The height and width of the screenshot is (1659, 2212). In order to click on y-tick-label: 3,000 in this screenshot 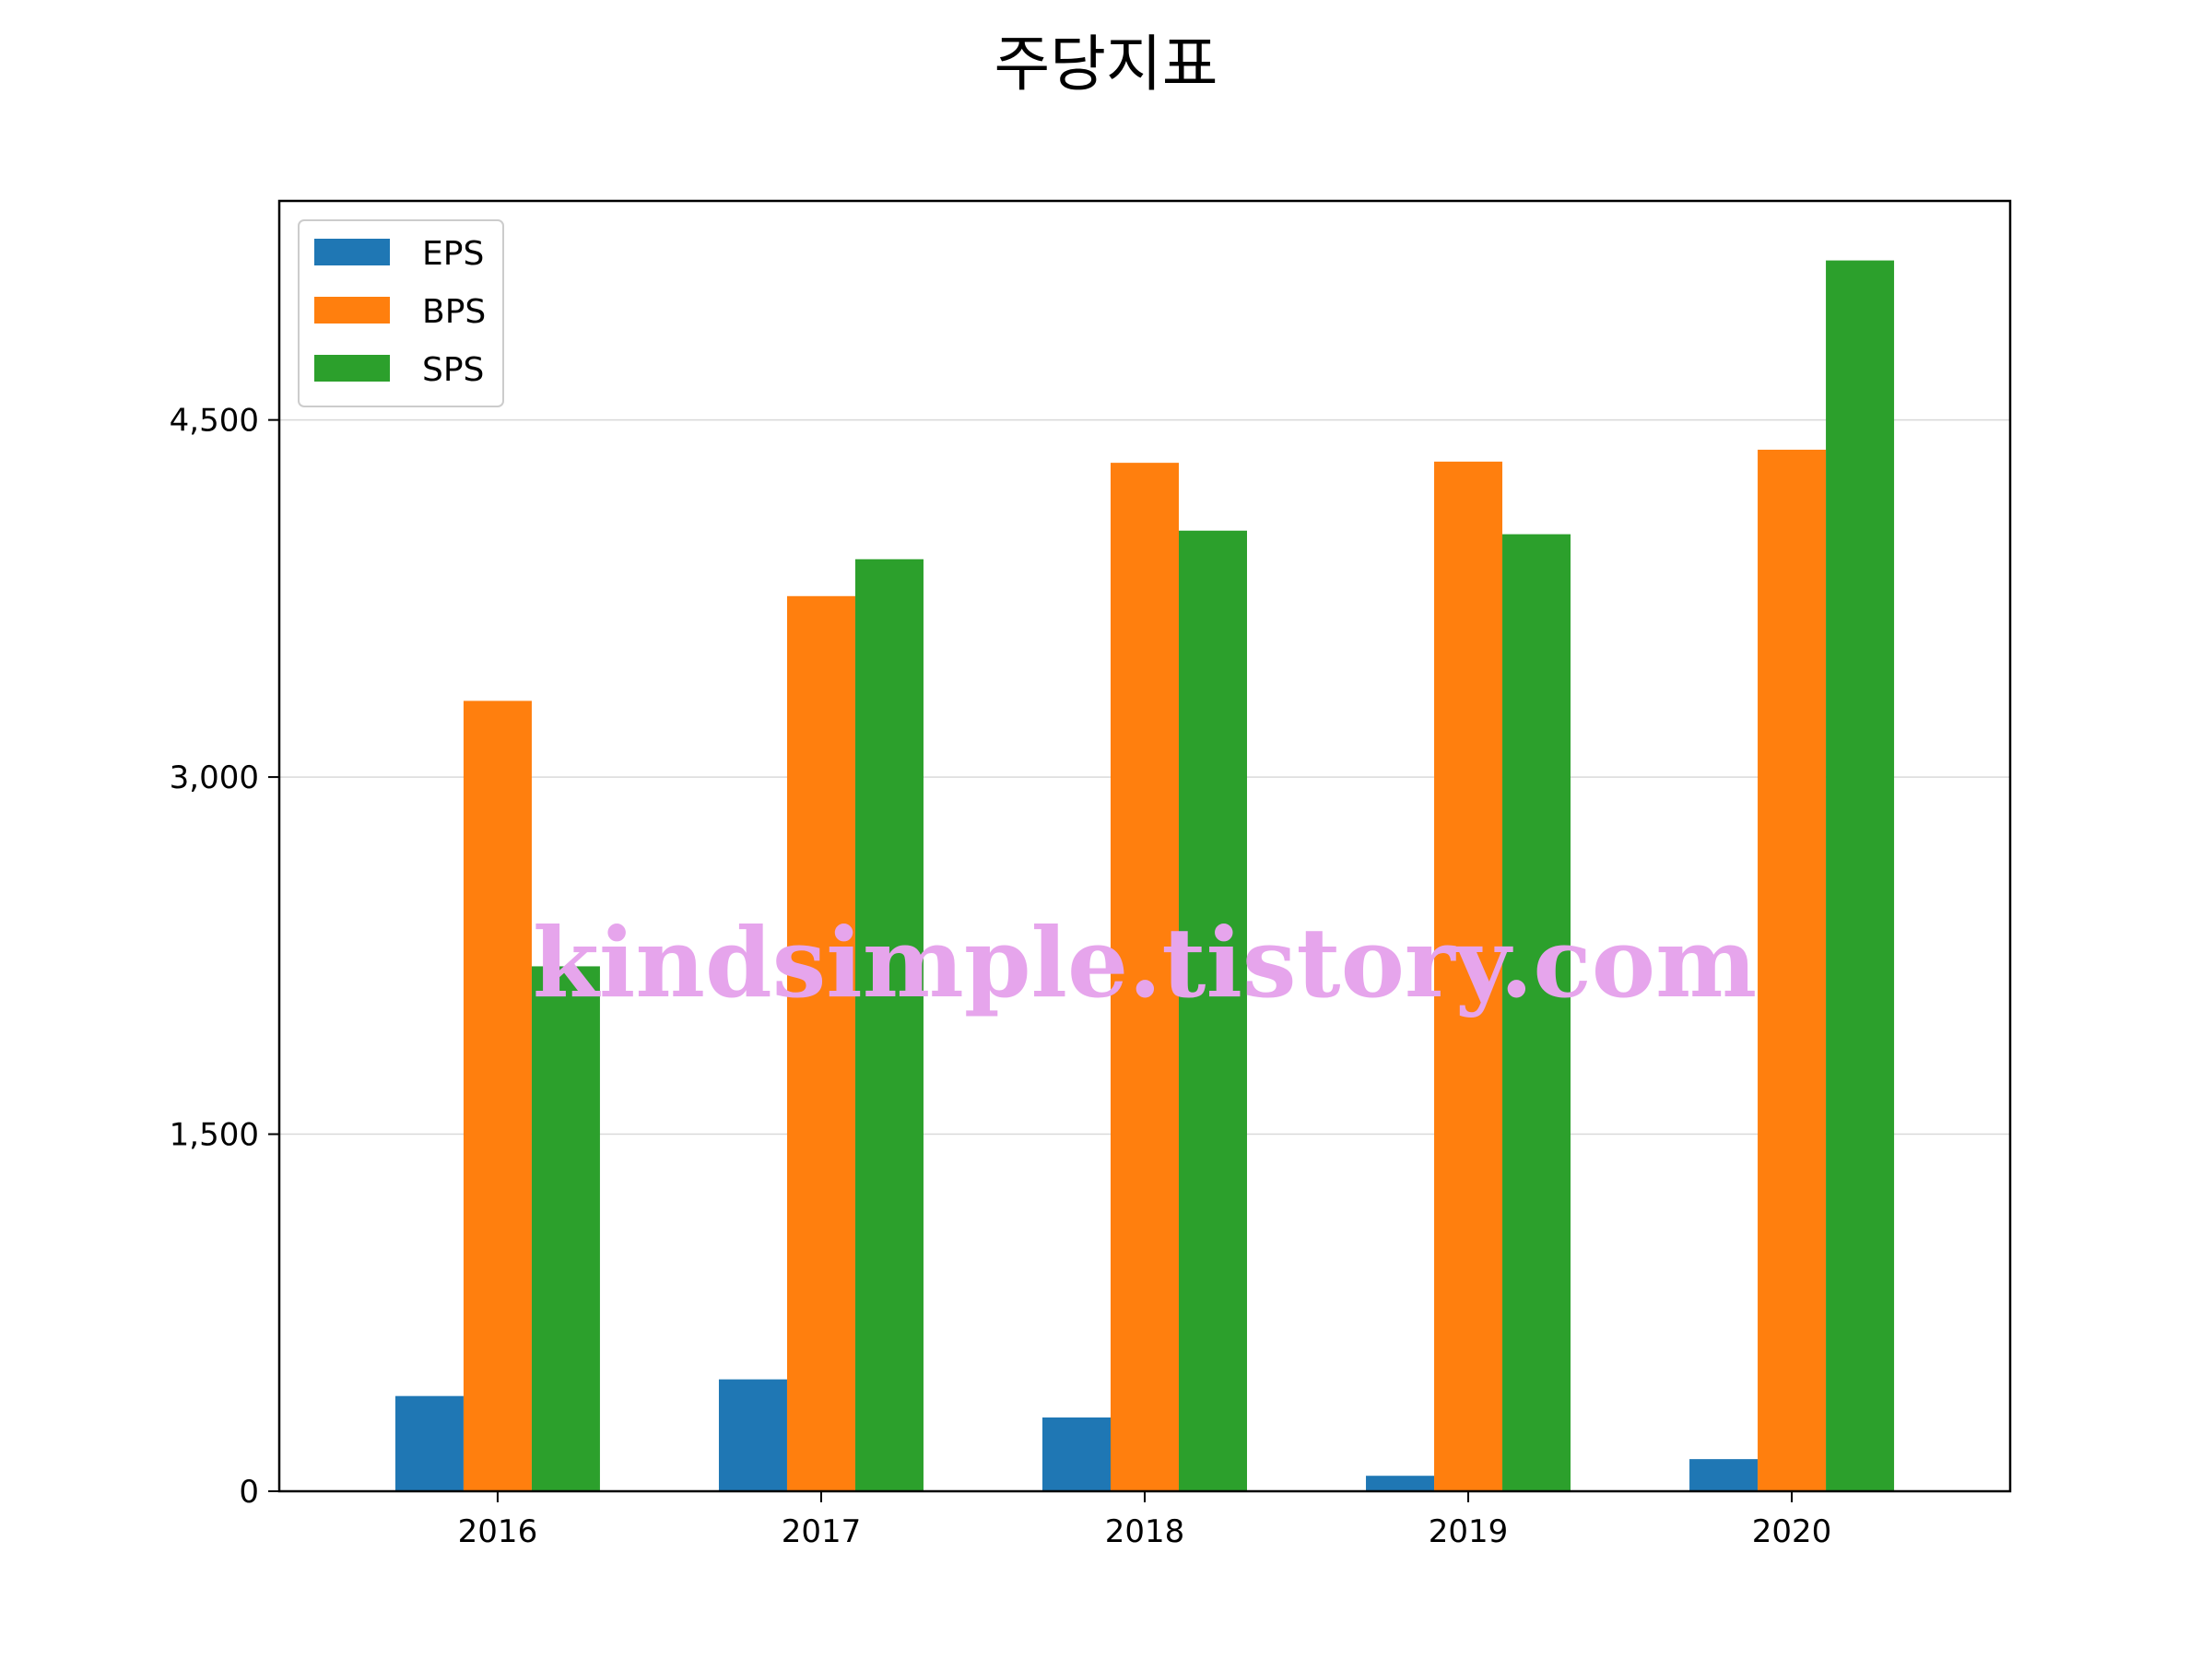, I will do `click(214, 777)`.